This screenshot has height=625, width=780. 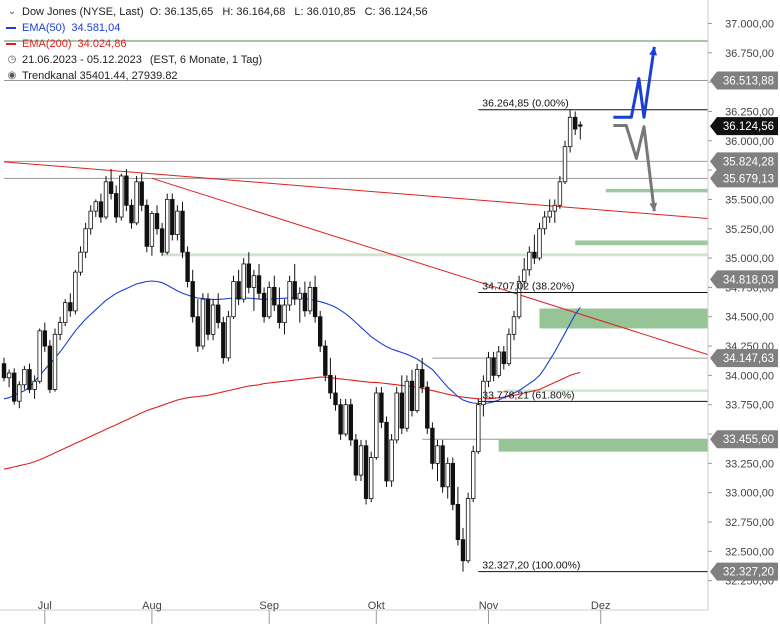 I want to click on y-tick-label-20: 37.000,00, so click(x=749, y=24).